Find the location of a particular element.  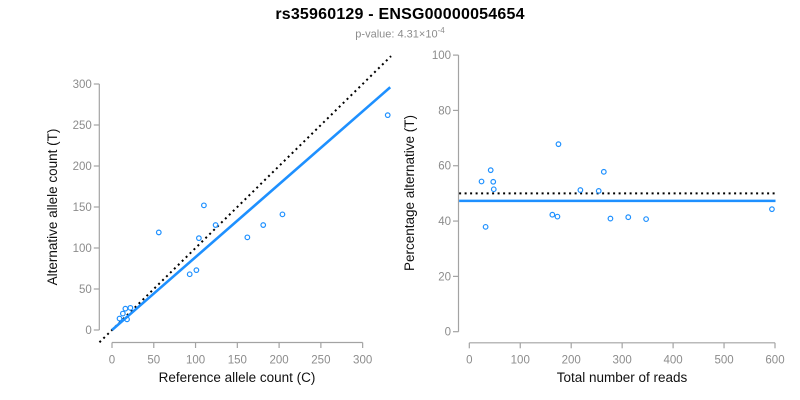

x-axis-label: Total number of reads is located at coordinates (622, 377).